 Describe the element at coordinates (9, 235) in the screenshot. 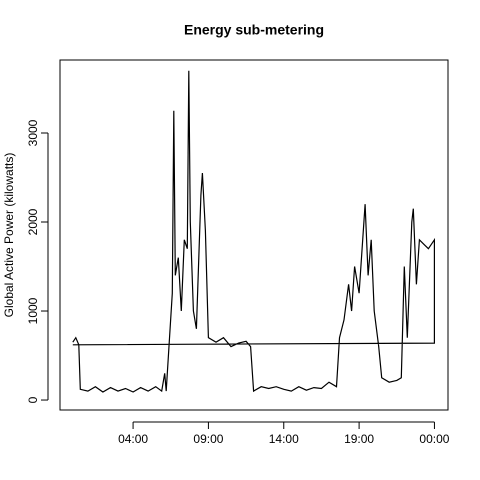

I see `y-axis-label: Global Active Power (kilowatts)` at that location.